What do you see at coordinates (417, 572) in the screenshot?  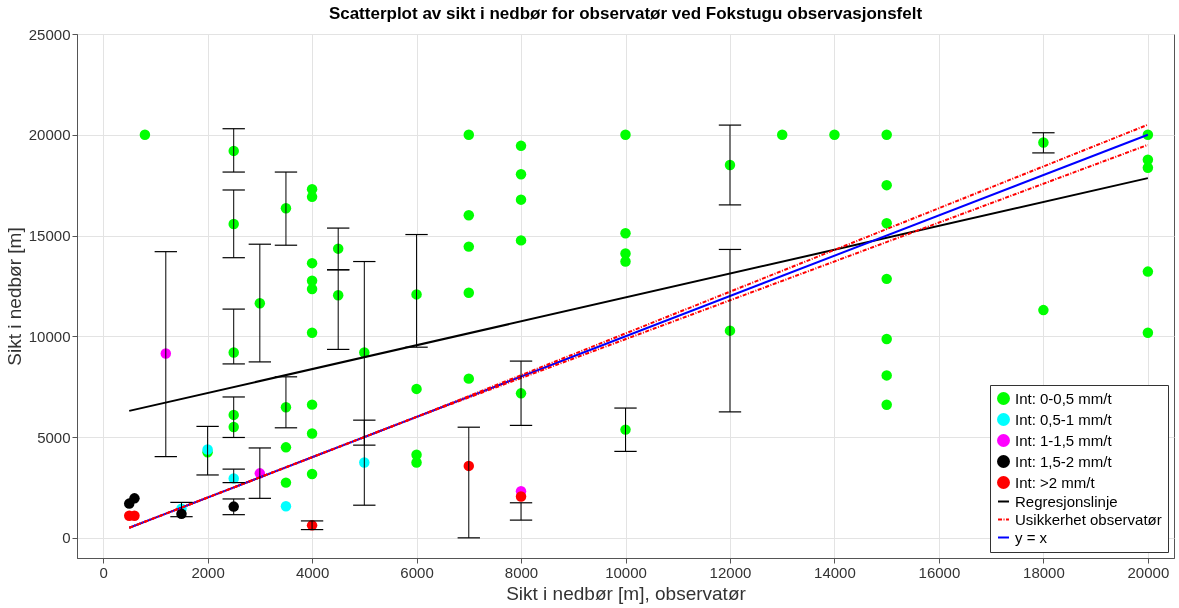 I see `x-tick-label: 6000` at bounding box center [417, 572].